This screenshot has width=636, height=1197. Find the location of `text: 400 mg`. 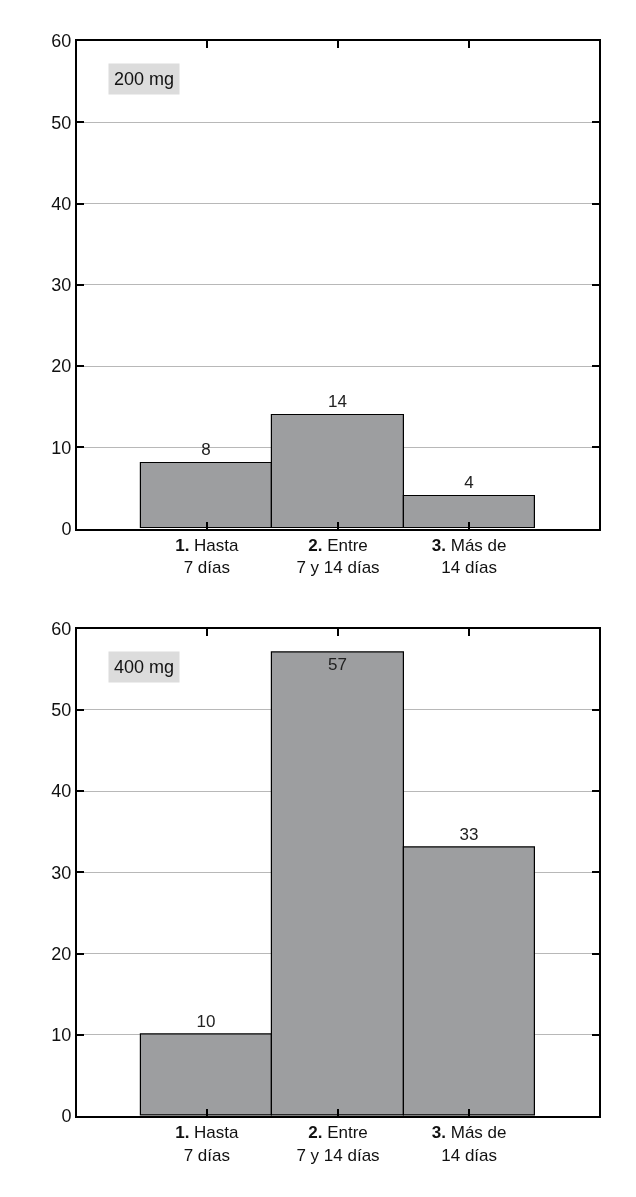

text: 400 mg is located at coordinates (144, 667).